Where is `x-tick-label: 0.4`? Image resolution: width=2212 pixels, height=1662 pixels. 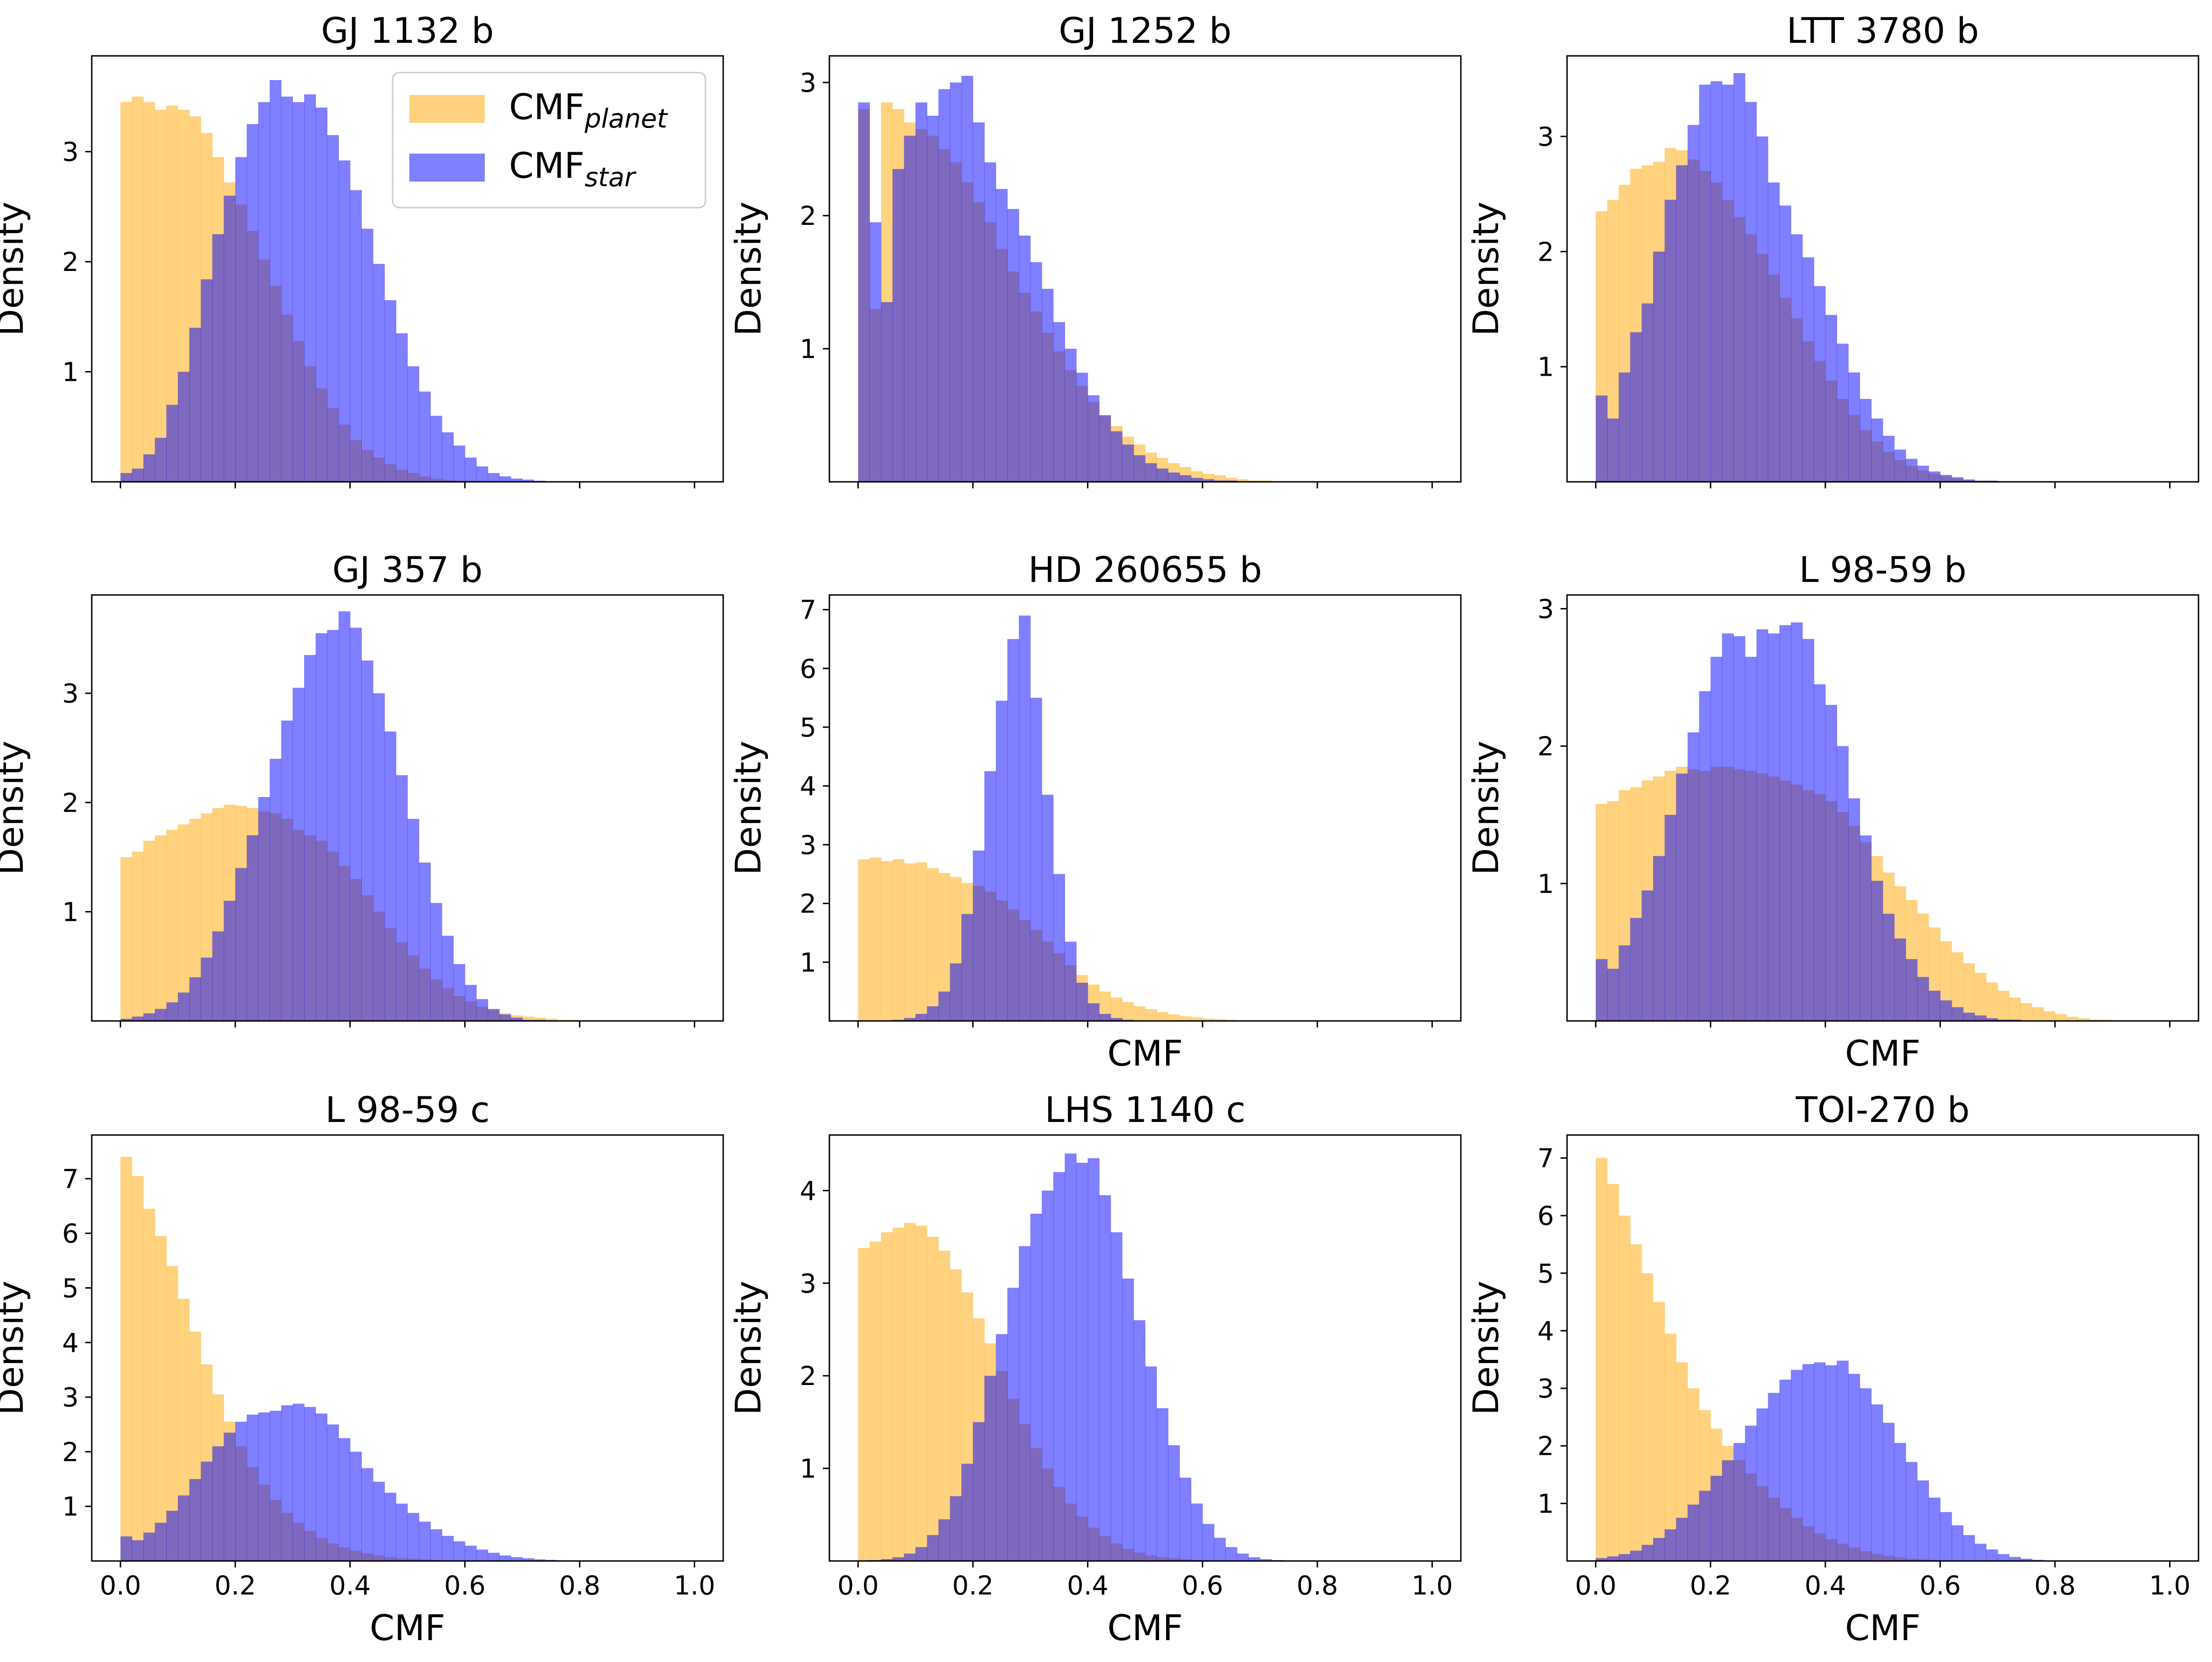
x-tick-label: 0.4 is located at coordinates (1826, 1586).